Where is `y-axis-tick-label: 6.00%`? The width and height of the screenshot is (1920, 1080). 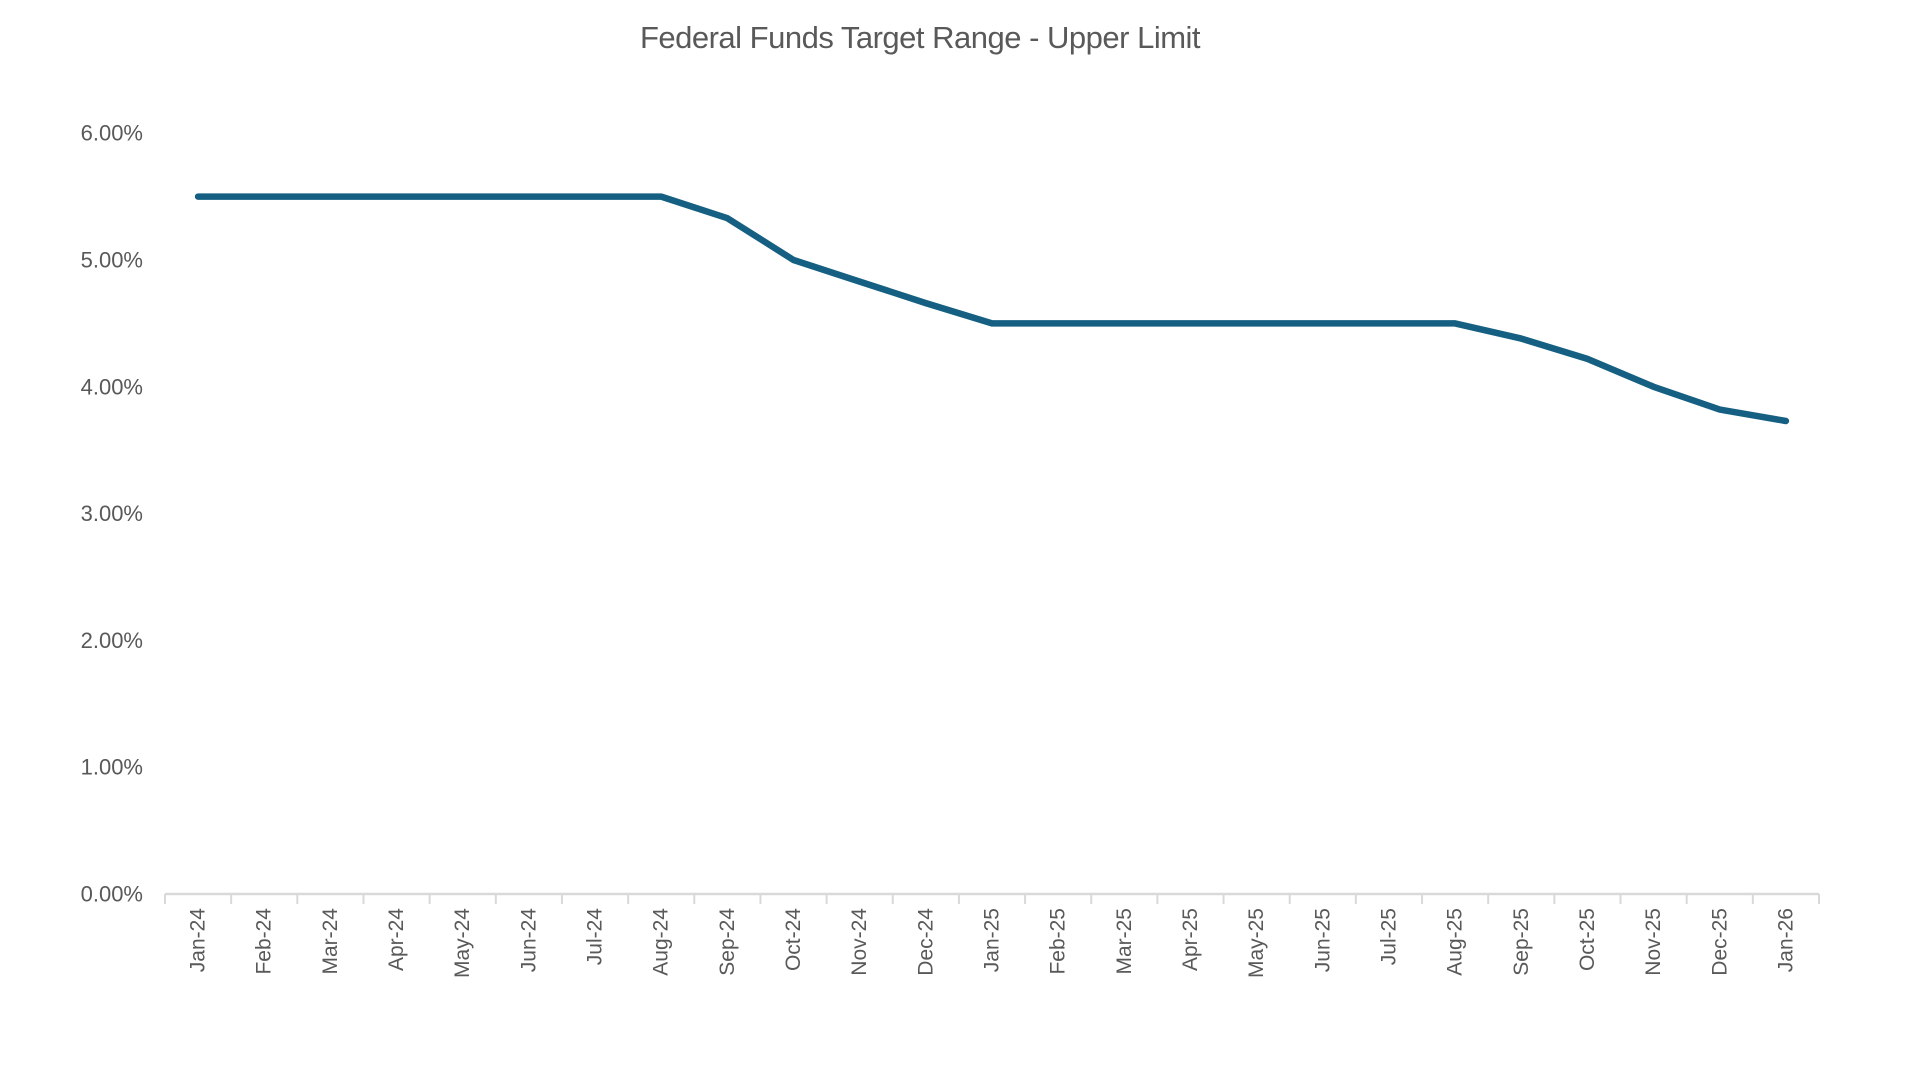
y-axis-tick-label: 6.00% is located at coordinates (112, 133).